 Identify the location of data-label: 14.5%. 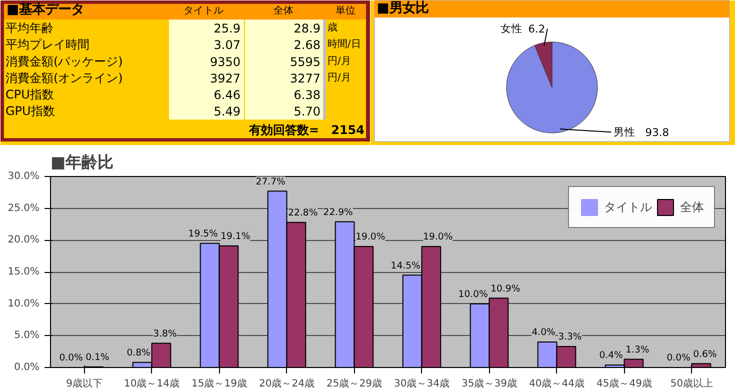
(405, 266).